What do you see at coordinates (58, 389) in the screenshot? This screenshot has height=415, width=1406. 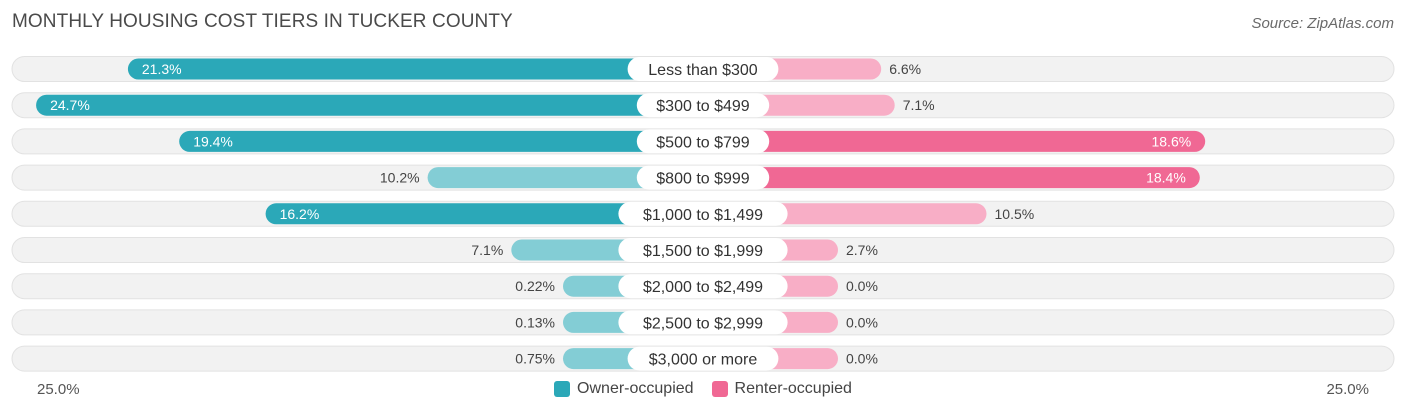 I see `axis-label-left: 25.0%` at bounding box center [58, 389].